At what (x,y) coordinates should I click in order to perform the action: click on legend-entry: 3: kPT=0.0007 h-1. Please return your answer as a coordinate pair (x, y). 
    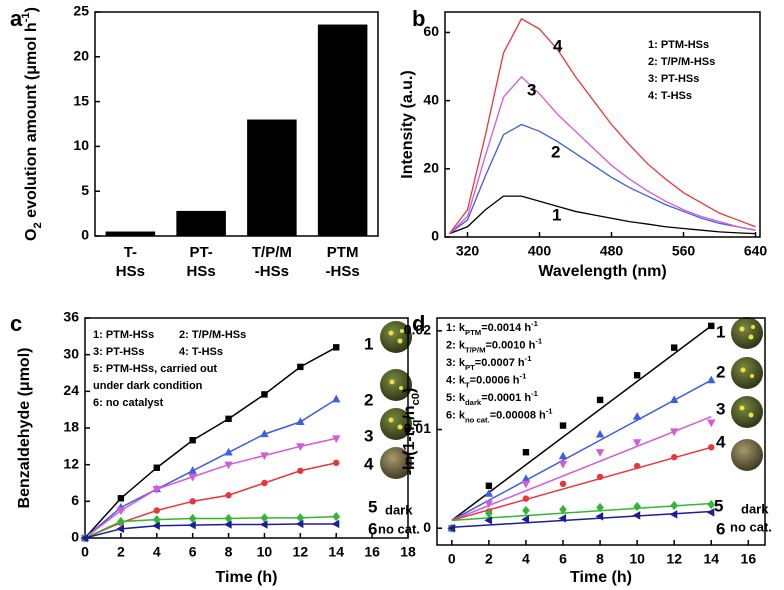
    Looking at the image, I should click on (489, 363).